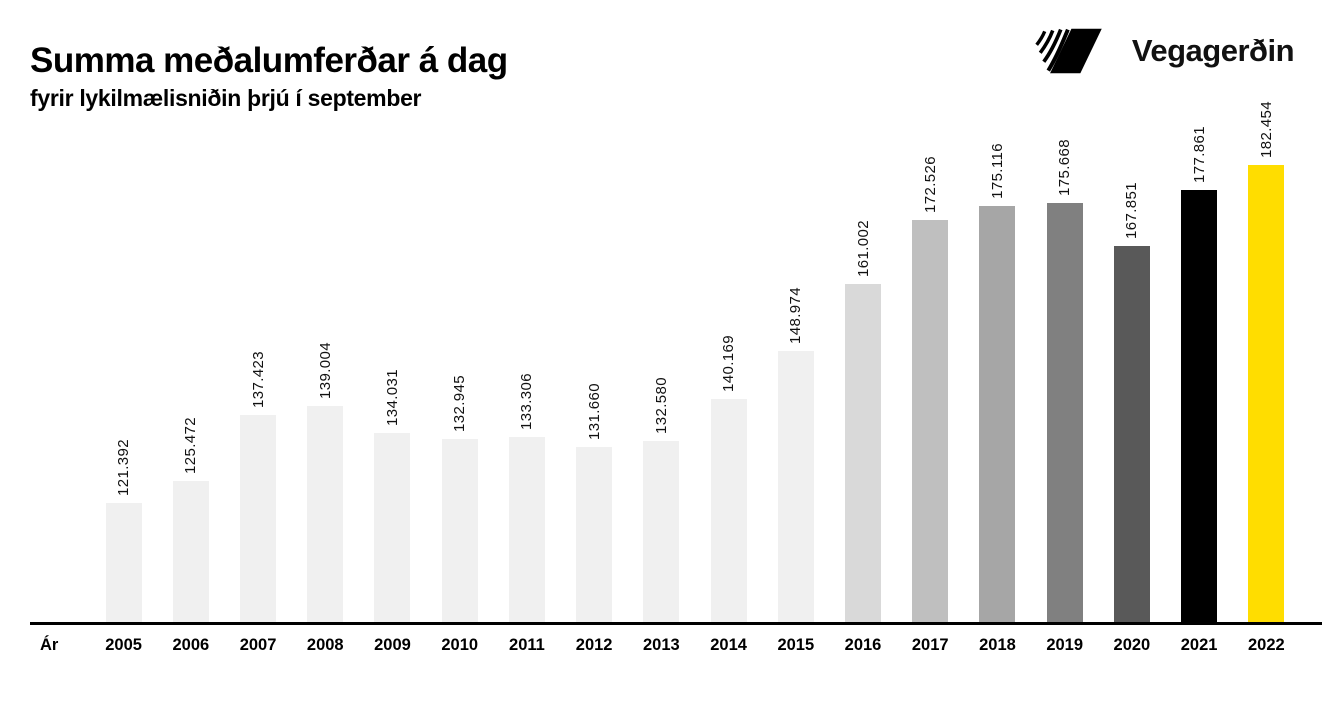  What do you see at coordinates (392, 311) in the screenshot?
I see `bar-column-2009: 134.031` at bounding box center [392, 311].